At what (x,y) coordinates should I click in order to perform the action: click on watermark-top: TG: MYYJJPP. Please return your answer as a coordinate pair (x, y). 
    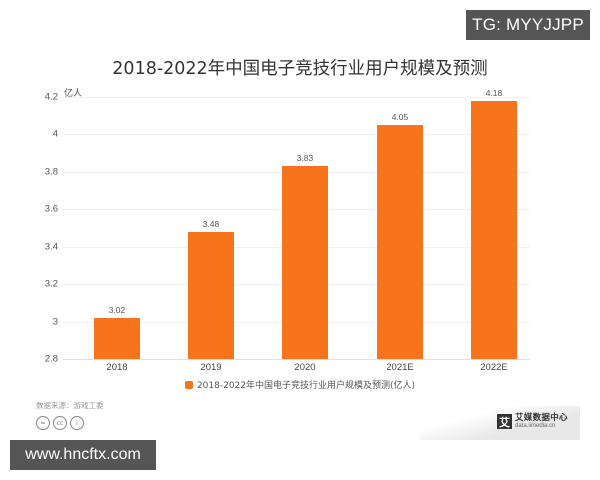
    Looking at the image, I should click on (528, 25).